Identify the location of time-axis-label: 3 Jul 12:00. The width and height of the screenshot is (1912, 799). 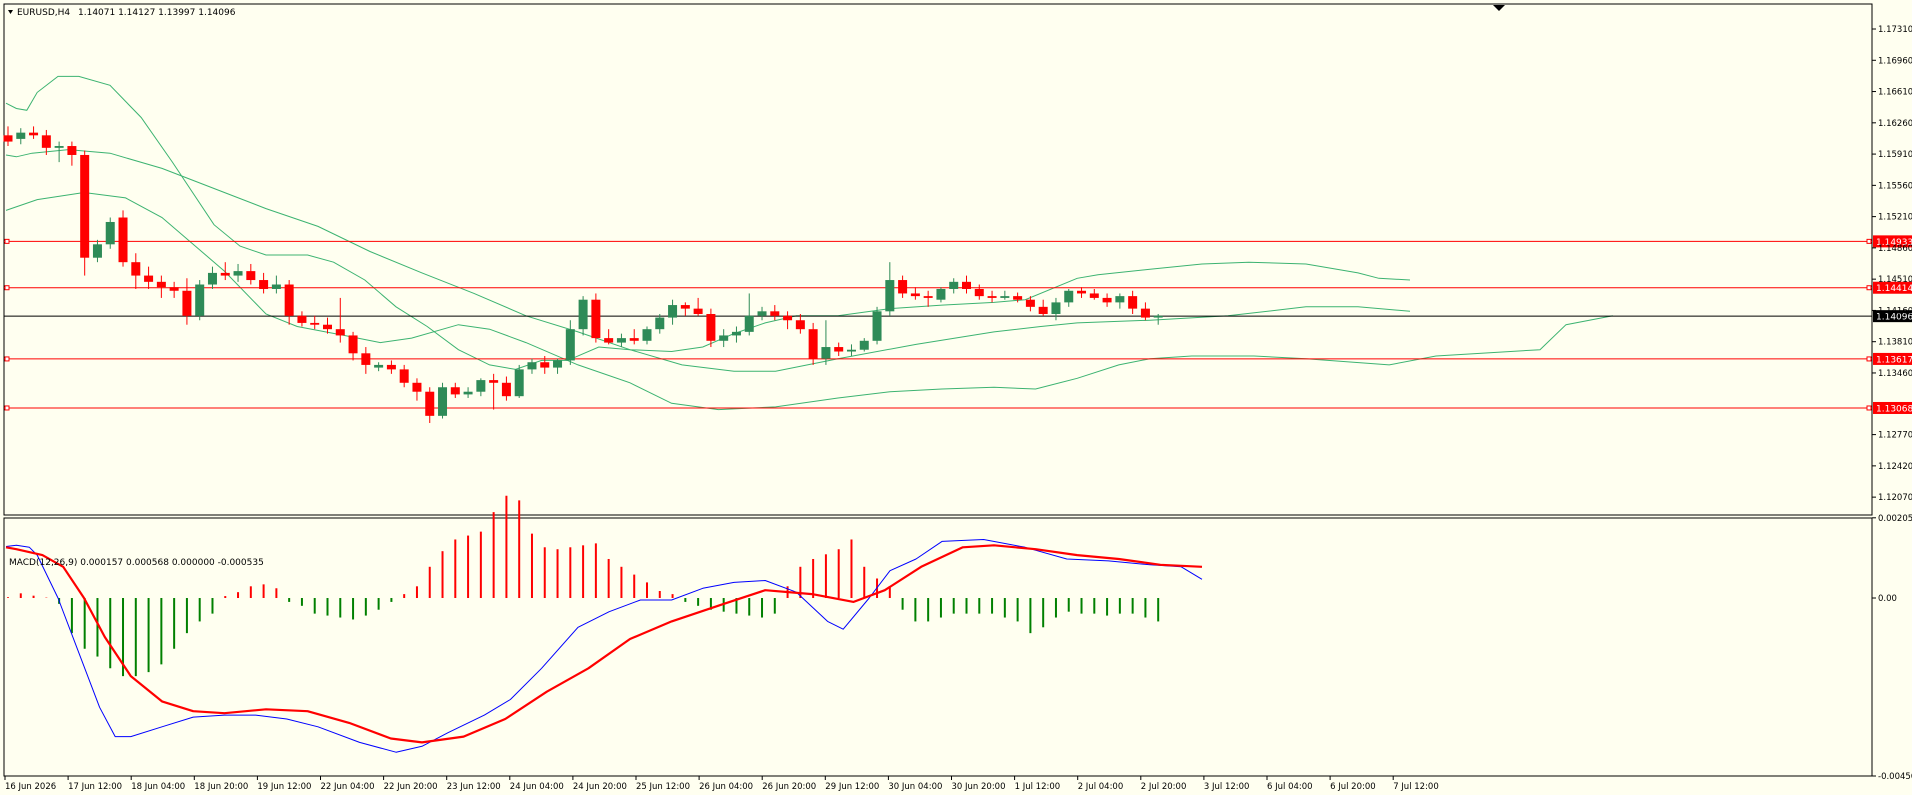
(1227, 787).